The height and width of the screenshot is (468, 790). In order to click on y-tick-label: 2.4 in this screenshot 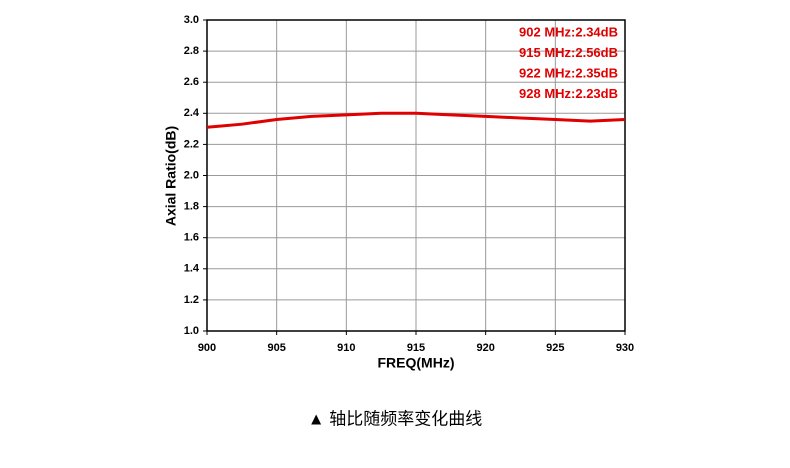, I will do `click(192, 113)`.